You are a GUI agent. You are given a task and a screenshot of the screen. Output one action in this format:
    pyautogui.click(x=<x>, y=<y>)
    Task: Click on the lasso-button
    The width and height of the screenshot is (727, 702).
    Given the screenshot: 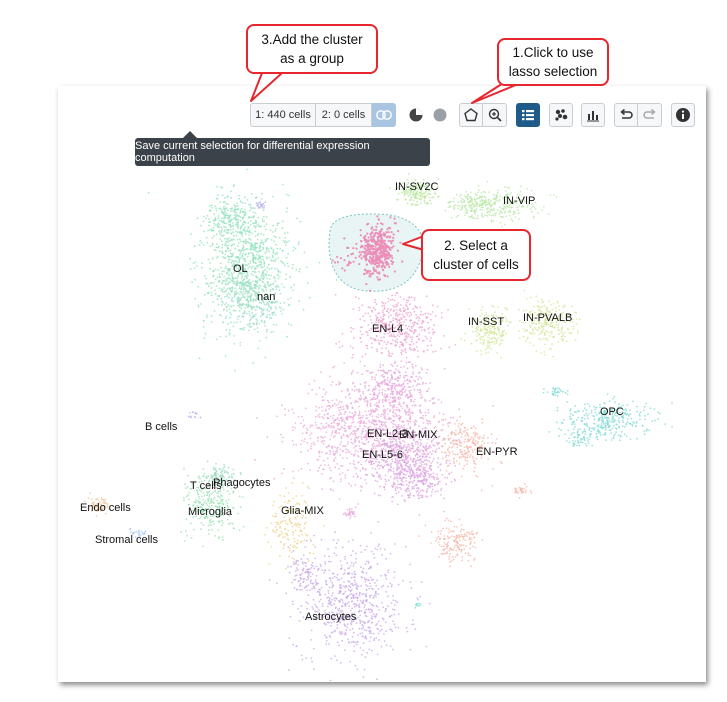 What is the action you would take?
    pyautogui.click(x=471, y=115)
    